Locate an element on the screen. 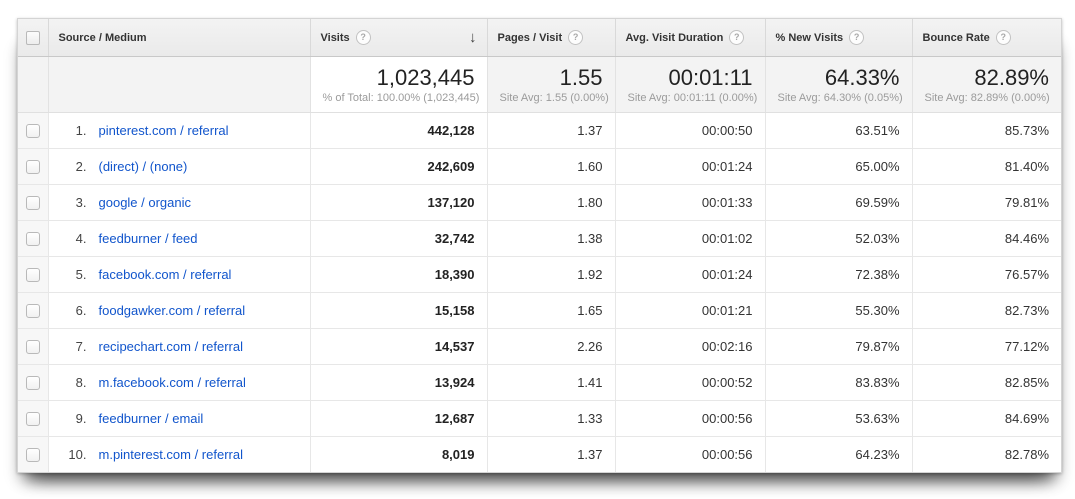 The height and width of the screenshot is (499, 1075). table-header-row: Source / Medium Visits ? ↓ Pages / Visit is located at coordinates (539, 38).